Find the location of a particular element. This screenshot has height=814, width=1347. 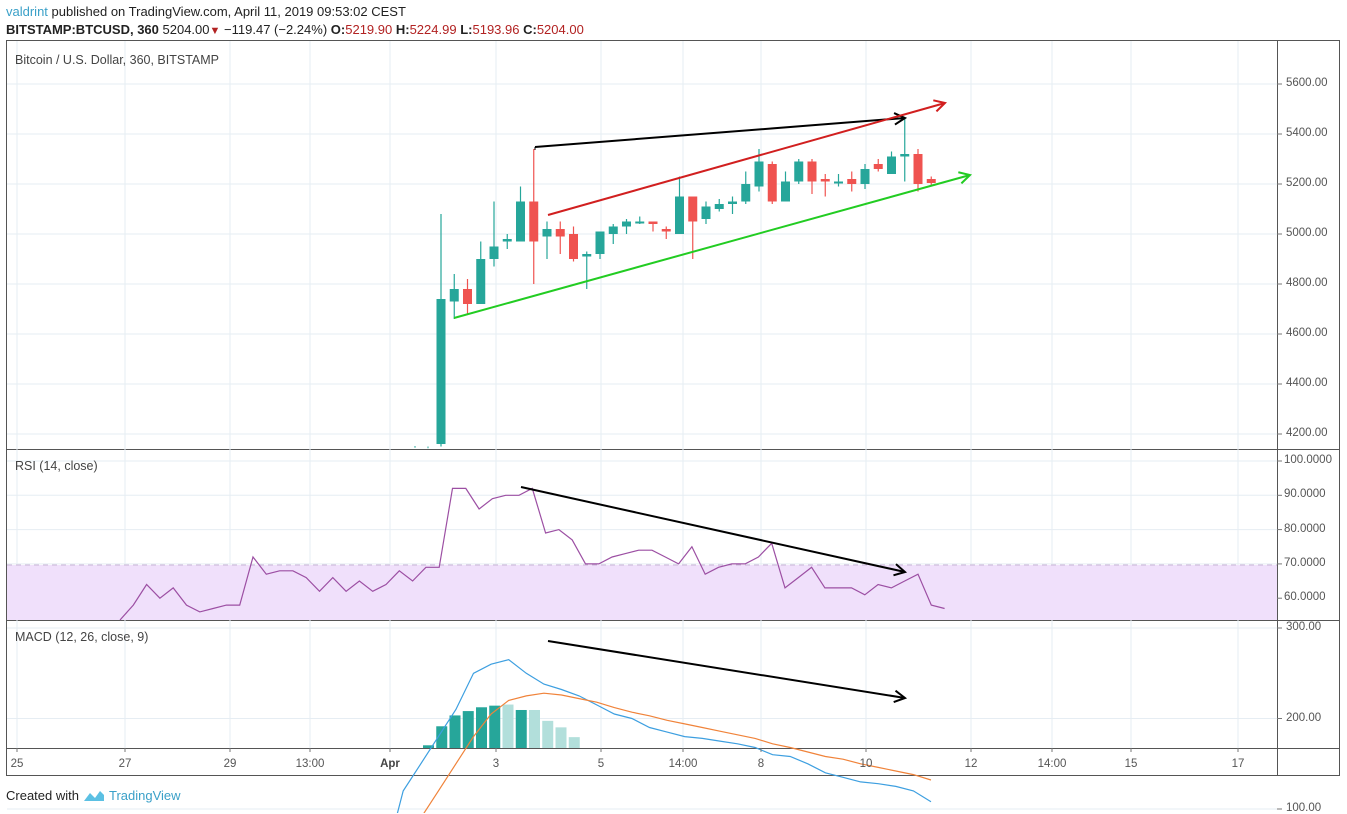

down-triangle-icon: ▼ is located at coordinates (215, 31).